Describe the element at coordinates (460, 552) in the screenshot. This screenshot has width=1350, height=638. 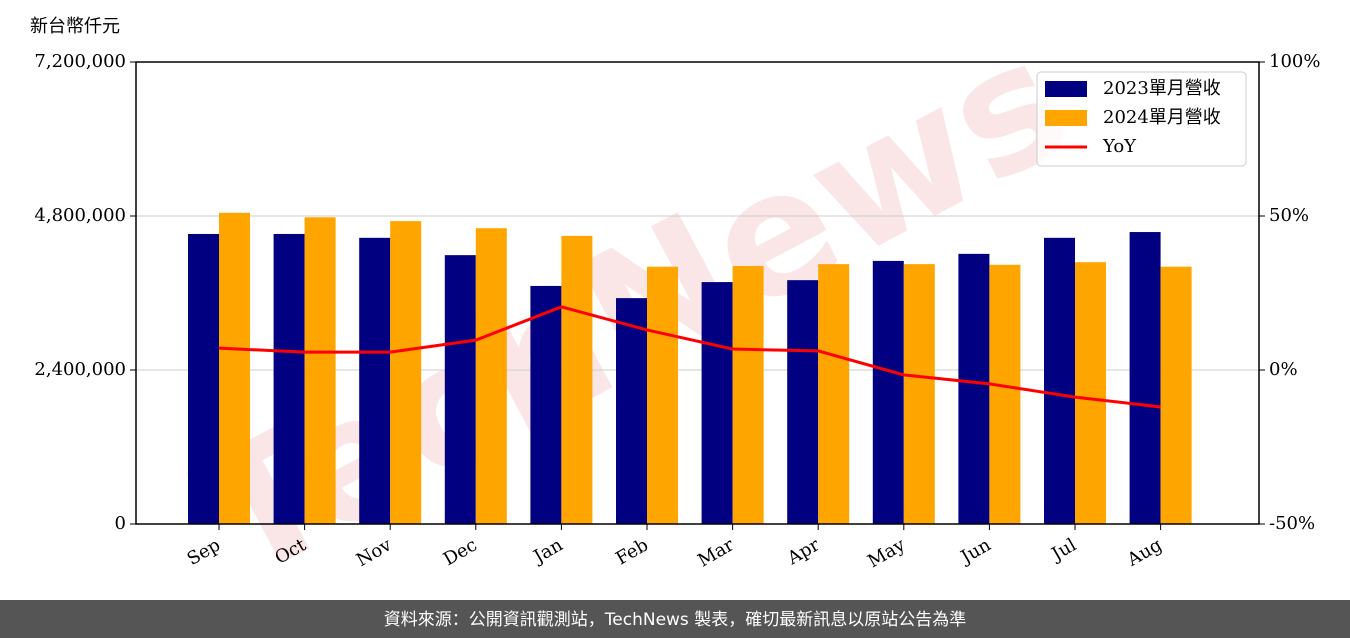
I see `x-tick-label: Dec` at that location.